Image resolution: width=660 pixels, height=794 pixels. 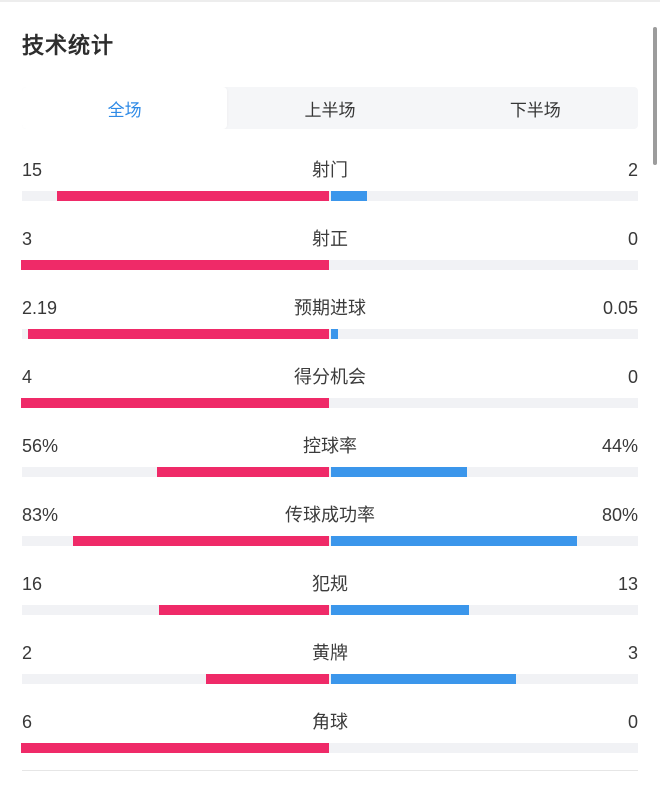 What do you see at coordinates (68, 45) in the screenshot?
I see `page-title: 技术统计` at bounding box center [68, 45].